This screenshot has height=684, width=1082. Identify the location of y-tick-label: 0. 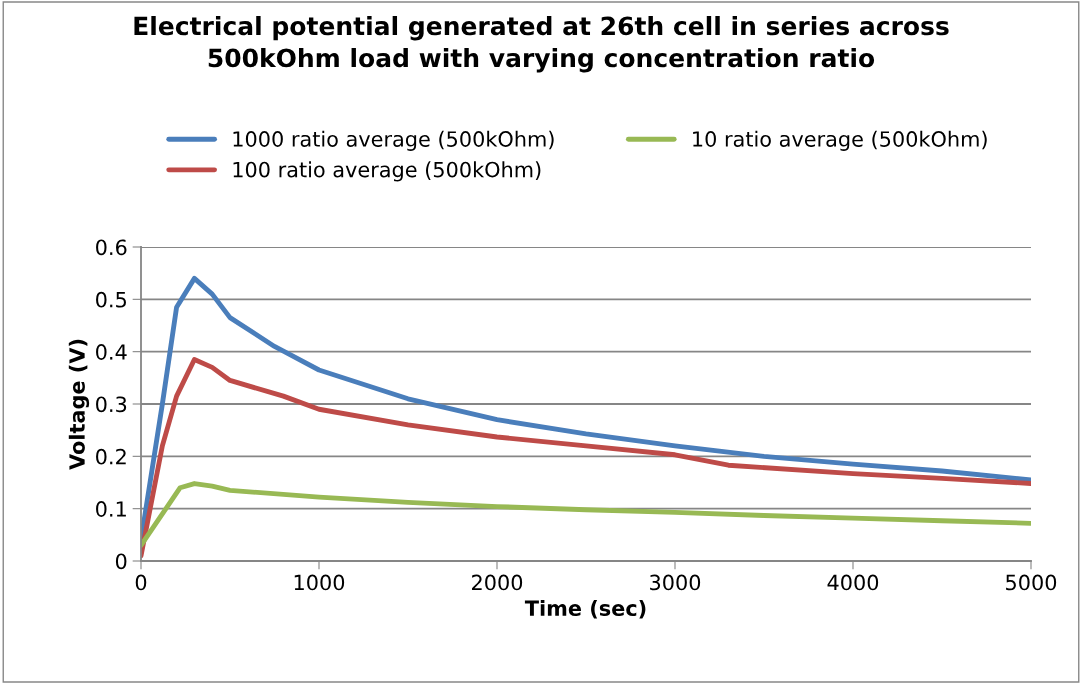
(121, 561).